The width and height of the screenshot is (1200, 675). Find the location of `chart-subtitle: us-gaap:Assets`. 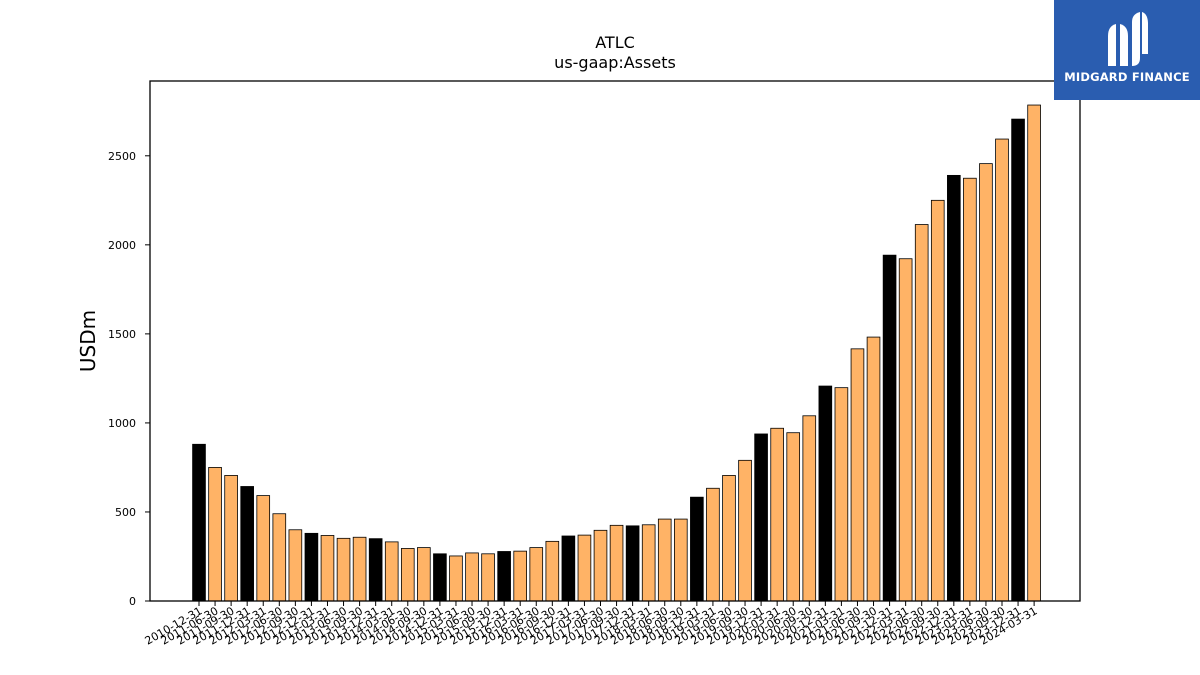

chart-subtitle: us-gaap:Assets is located at coordinates (615, 62).